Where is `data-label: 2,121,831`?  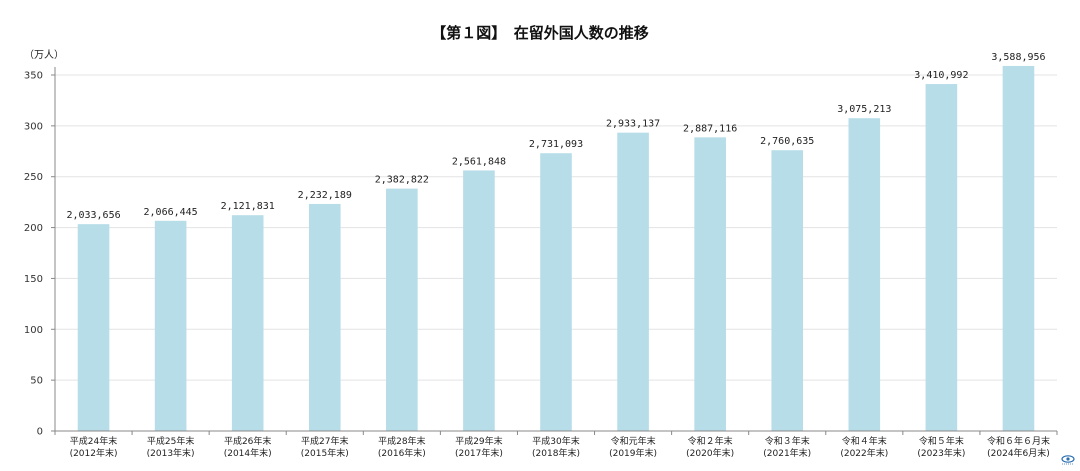 data-label: 2,121,831 is located at coordinates (248, 206).